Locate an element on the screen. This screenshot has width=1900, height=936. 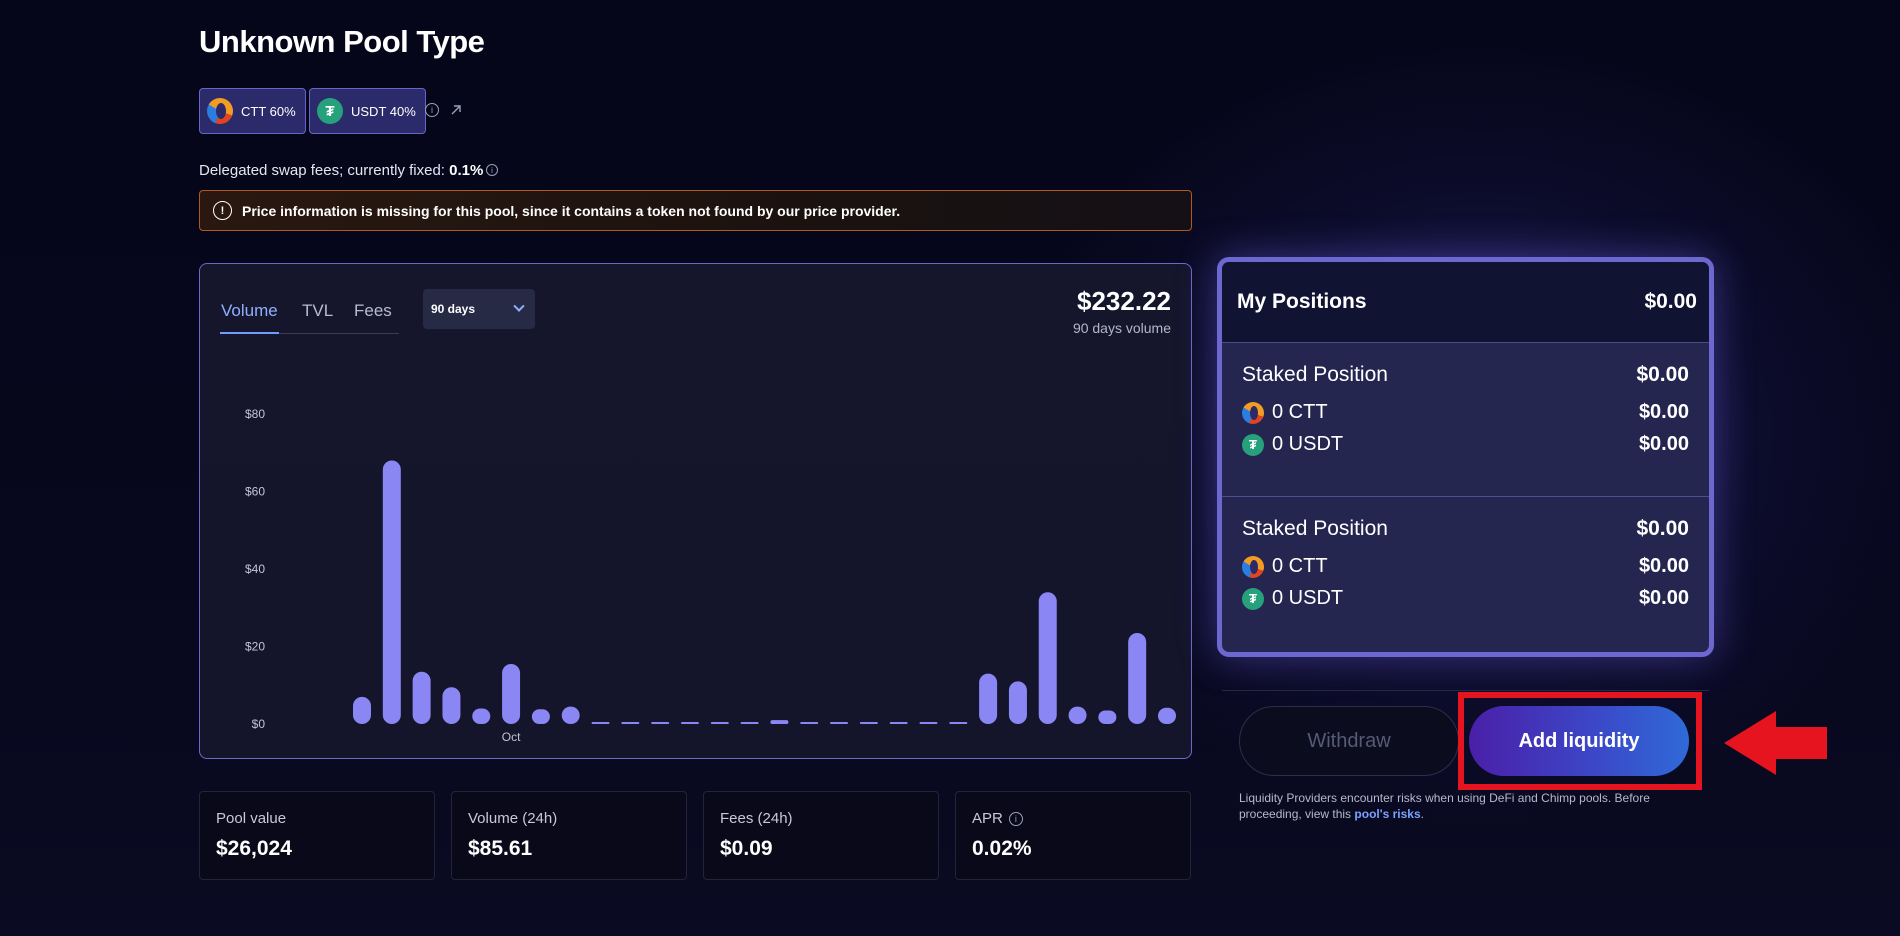
positions-header: My Positions $0.00 is located at coordinates (1465, 302).